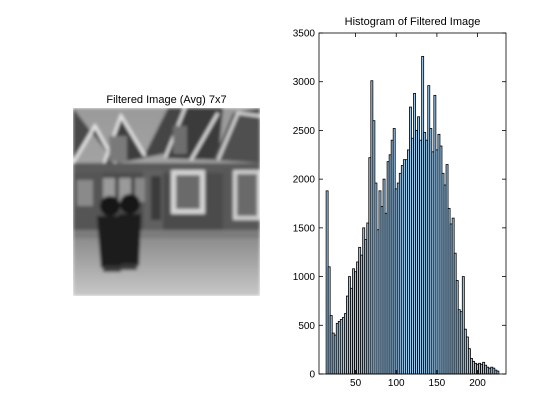  I want to click on y-tick-label: 2000, so click(304, 180).